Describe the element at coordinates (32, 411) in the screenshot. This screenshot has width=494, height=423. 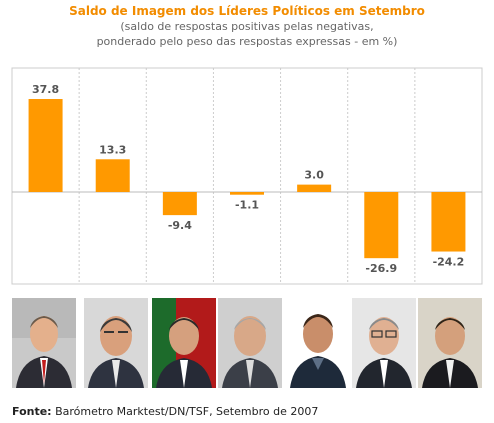
I see `source-label: Fonte:` at that location.